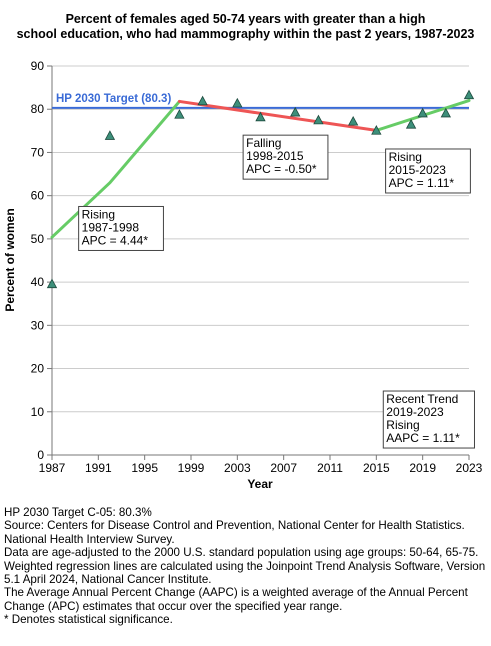  What do you see at coordinates (10, 259) in the screenshot?
I see `y-axis-title: Percent of women` at bounding box center [10, 259].